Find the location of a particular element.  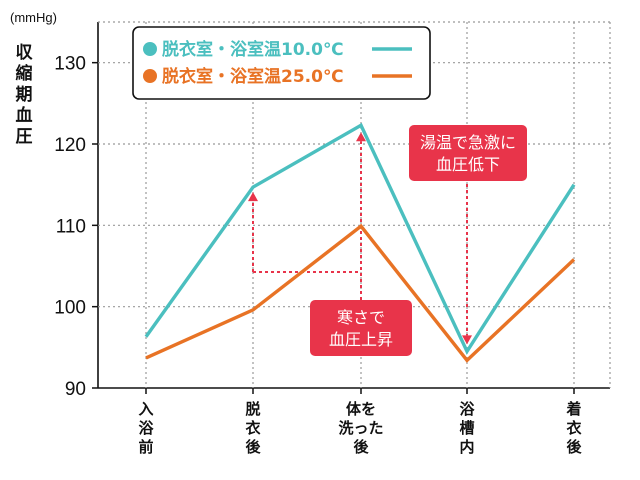

x-category-label: 脱 is located at coordinates (252, 409).